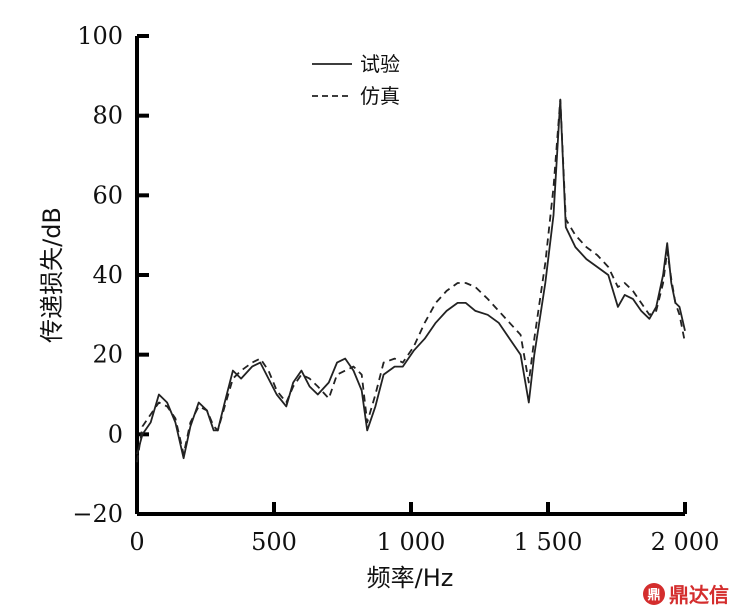 The width and height of the screenshot is (741, 614). What do you see at coordinates (411, 542) in the screenshot?
I see `x-tick-label: 1 000` at bounding box center [411, 542].